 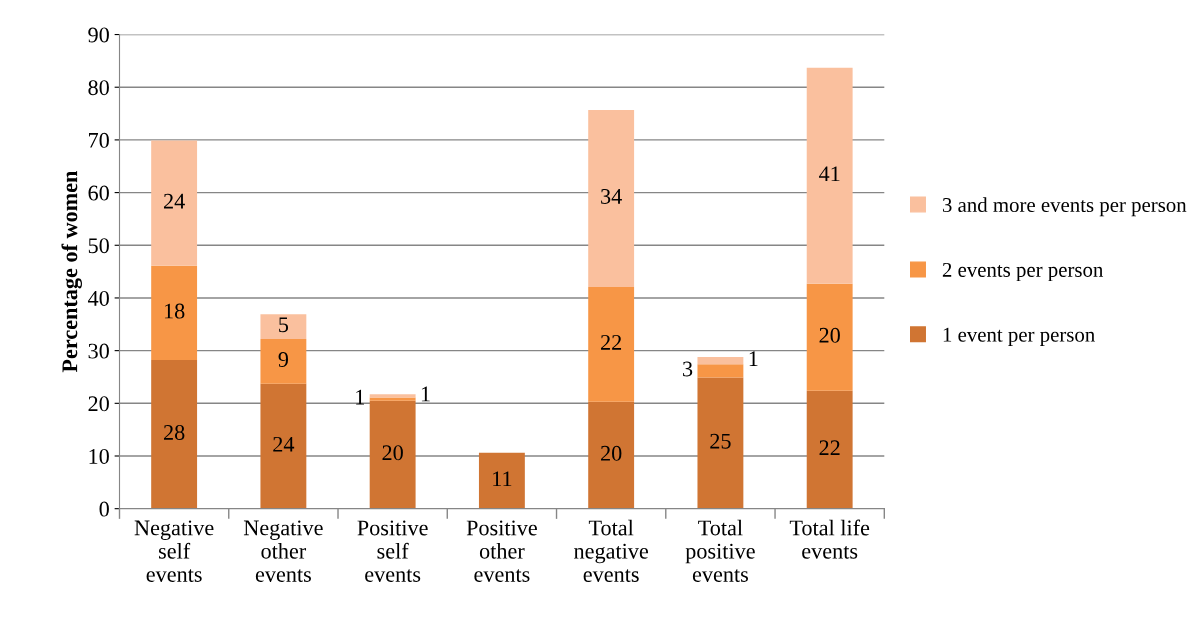 I want to click on legend-label: 2 events per person, so click(x=1023, y=272).